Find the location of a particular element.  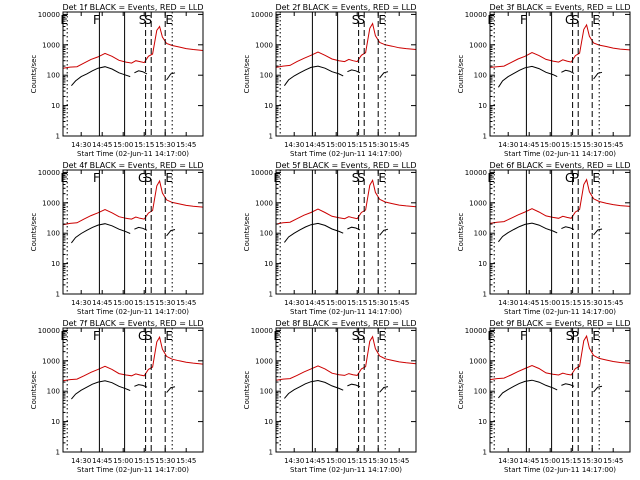

marker-label-4: P is located at coordinates (575, 178).